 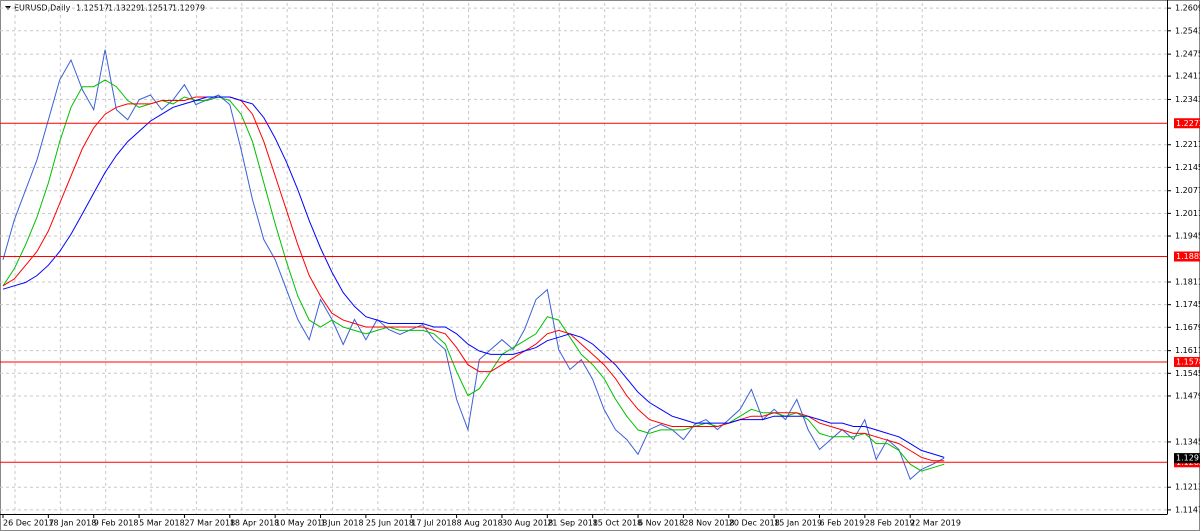 I want to click on x-tick-label: 28 Nov 2018, so click(x=708, y=523).